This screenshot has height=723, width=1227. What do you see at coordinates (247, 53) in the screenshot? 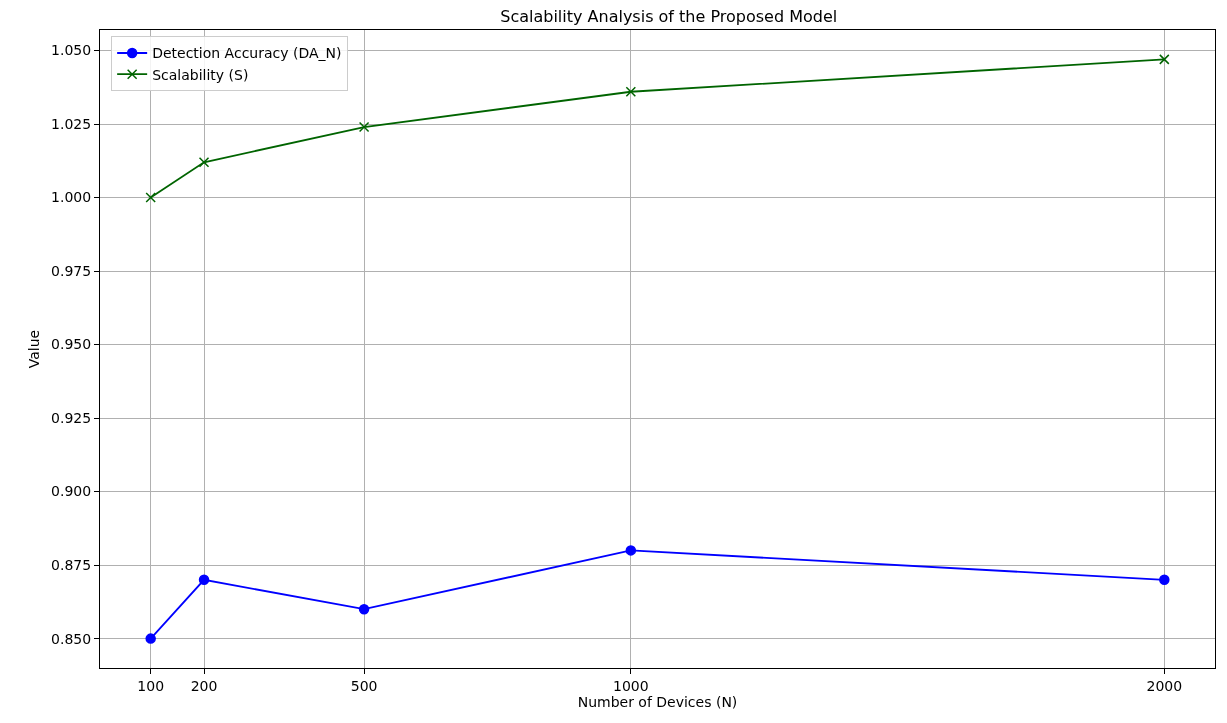
I see `legend-label: Detection Accuracy (DA_N)` at bounding box center [247, 53].